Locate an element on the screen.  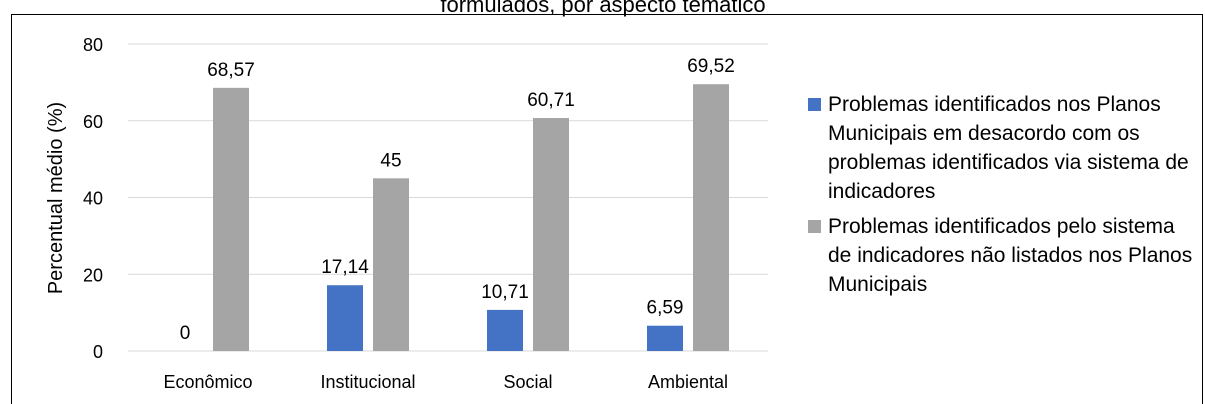
data-label: 10,71 is located at coordinates (505, 292).